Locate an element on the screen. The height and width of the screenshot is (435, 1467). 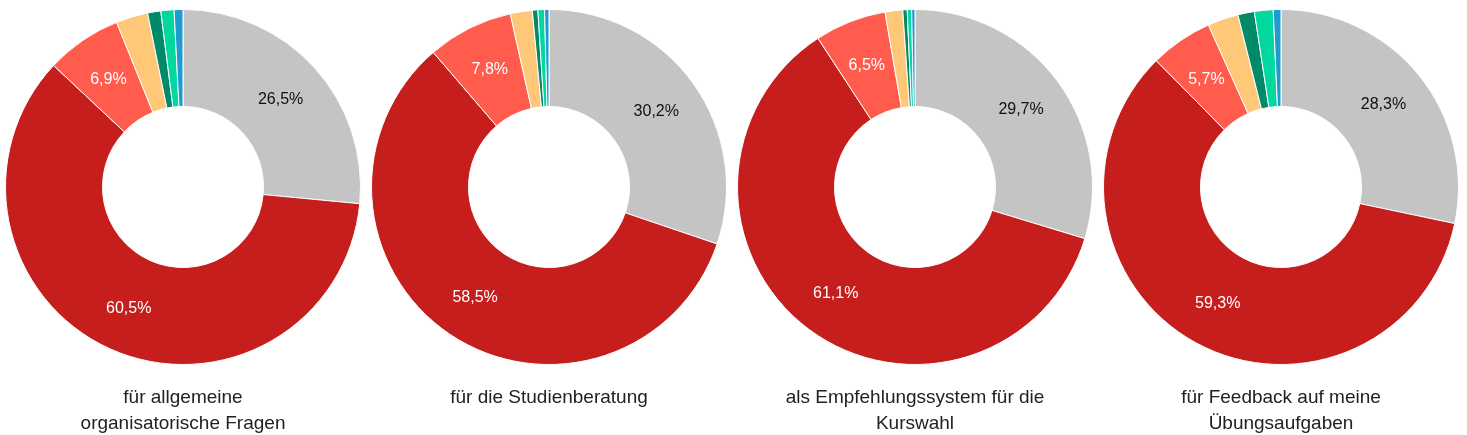
text: als Empfehlungssystem für die Kurswahl is located at coordinates (915, 409).